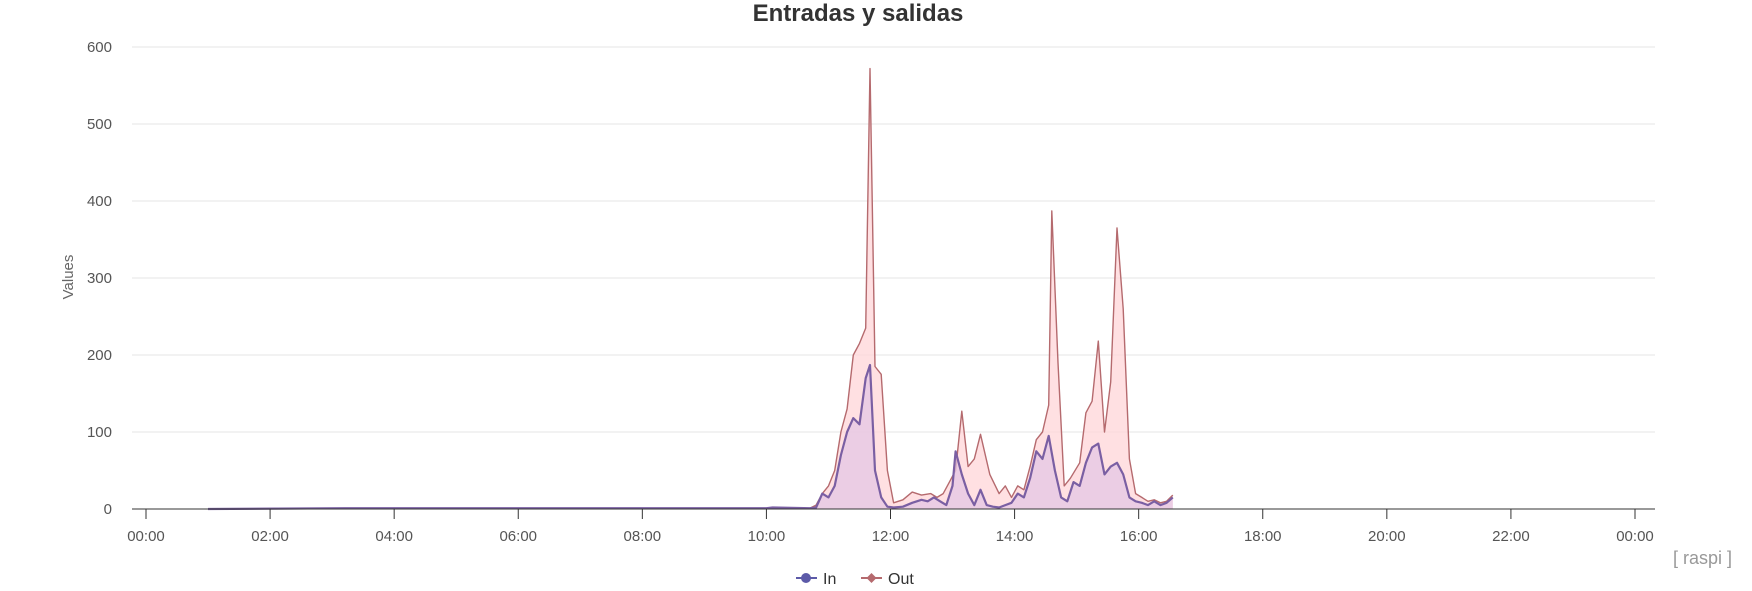  What do you see at coordinates (901, 579) in the screenshot?
I see `legend-out-label: Out` at bounding box center [901, 579].